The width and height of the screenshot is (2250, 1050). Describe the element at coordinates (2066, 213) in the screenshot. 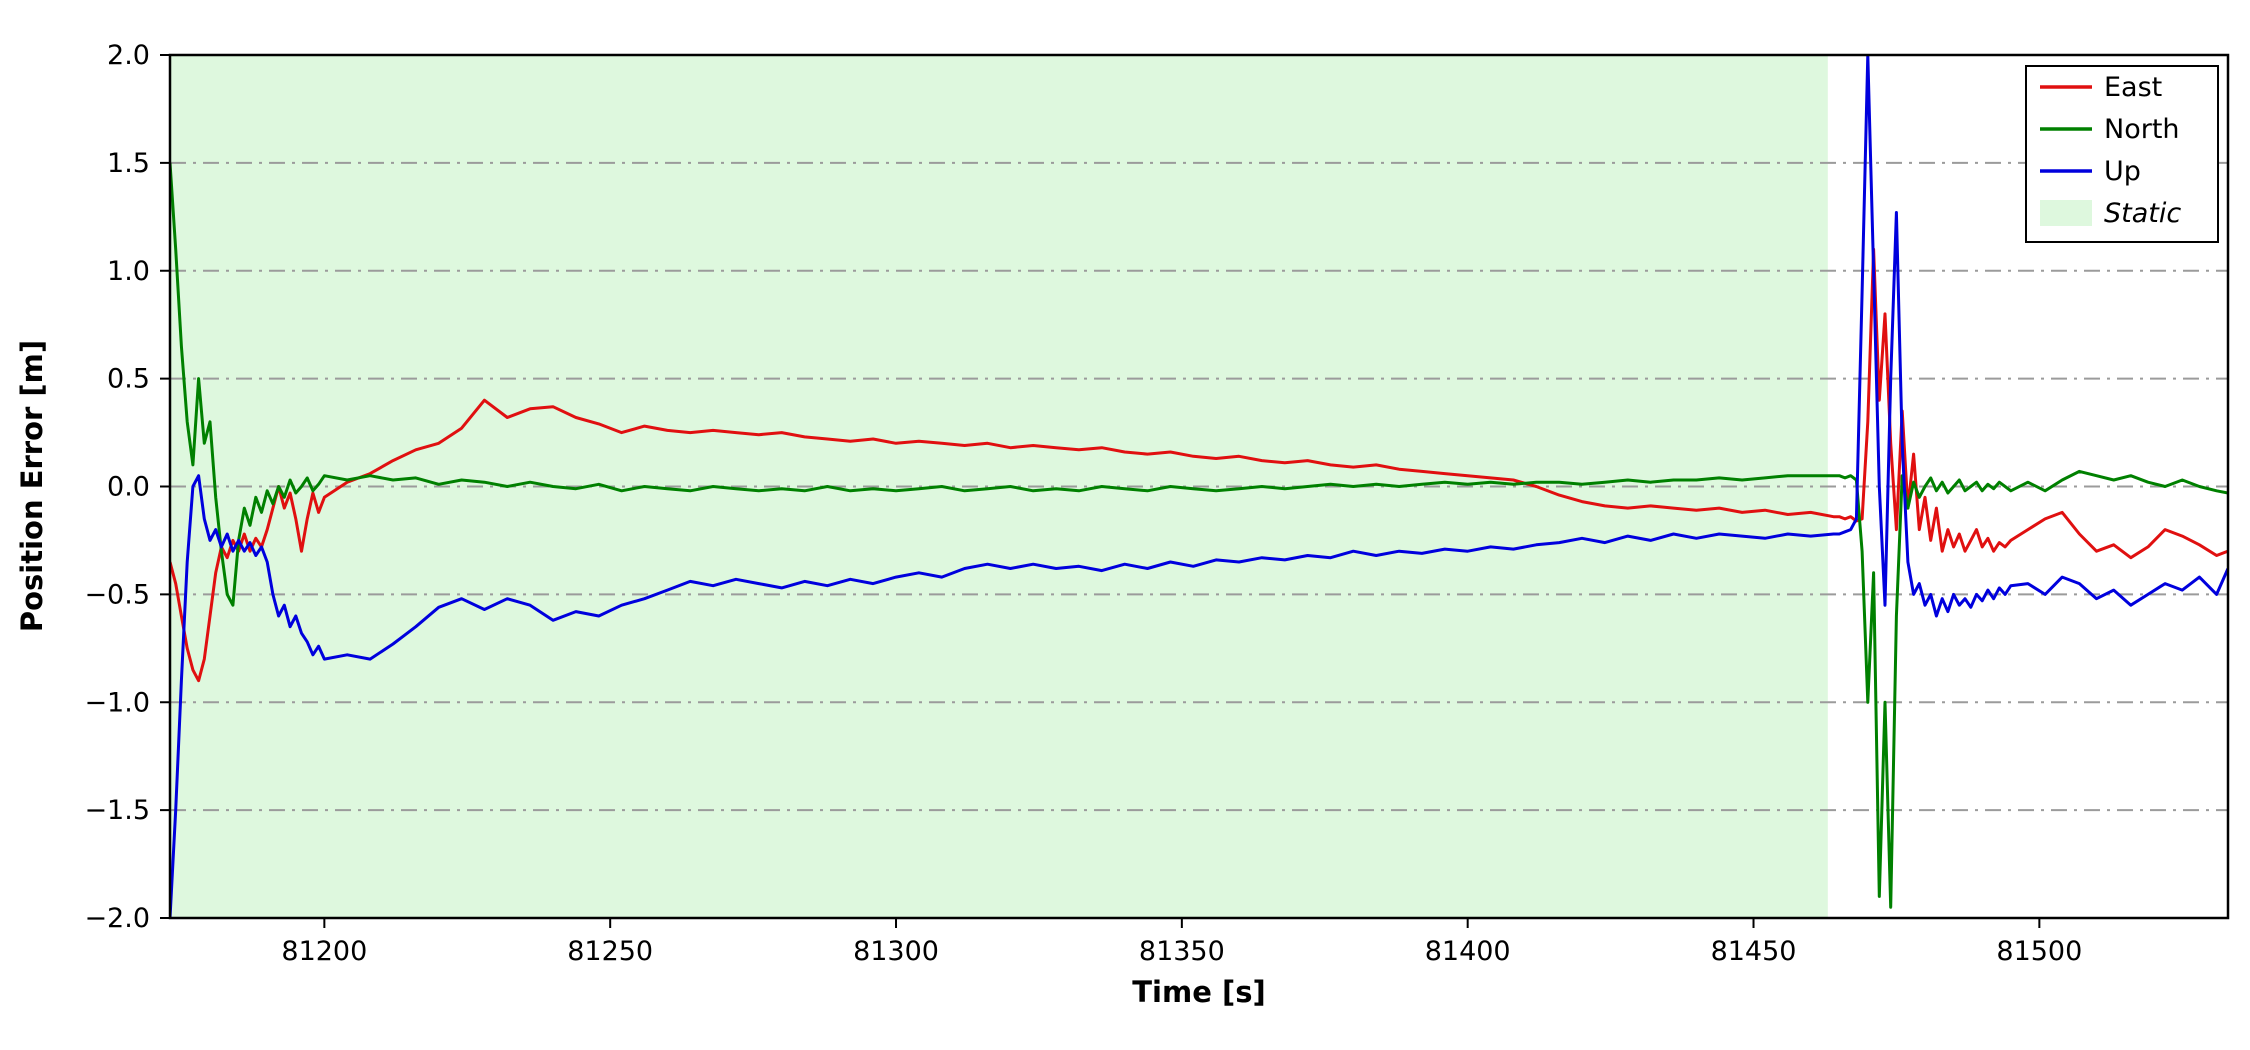

I see `legend-swatch-static` at that location.